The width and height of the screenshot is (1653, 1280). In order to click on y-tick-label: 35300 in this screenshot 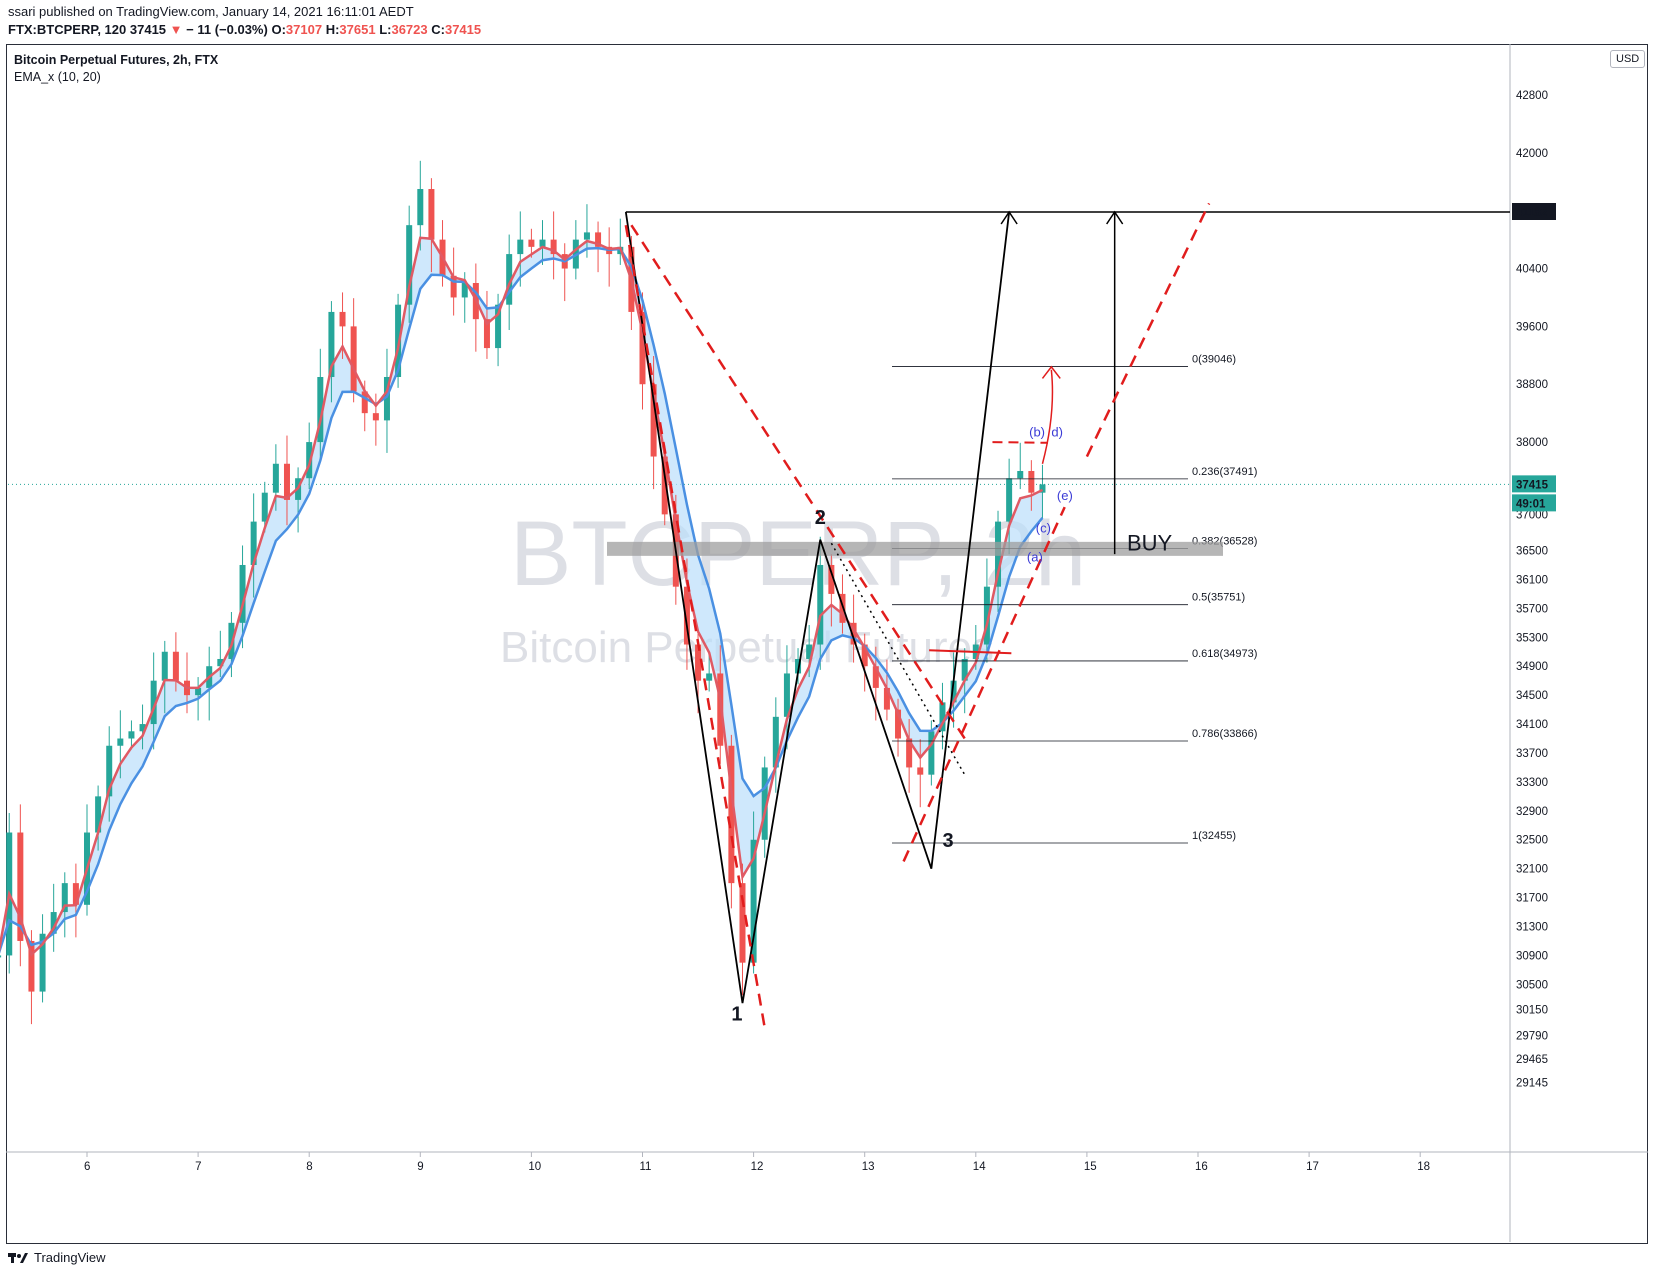, I will do `click(1532, 638)`.